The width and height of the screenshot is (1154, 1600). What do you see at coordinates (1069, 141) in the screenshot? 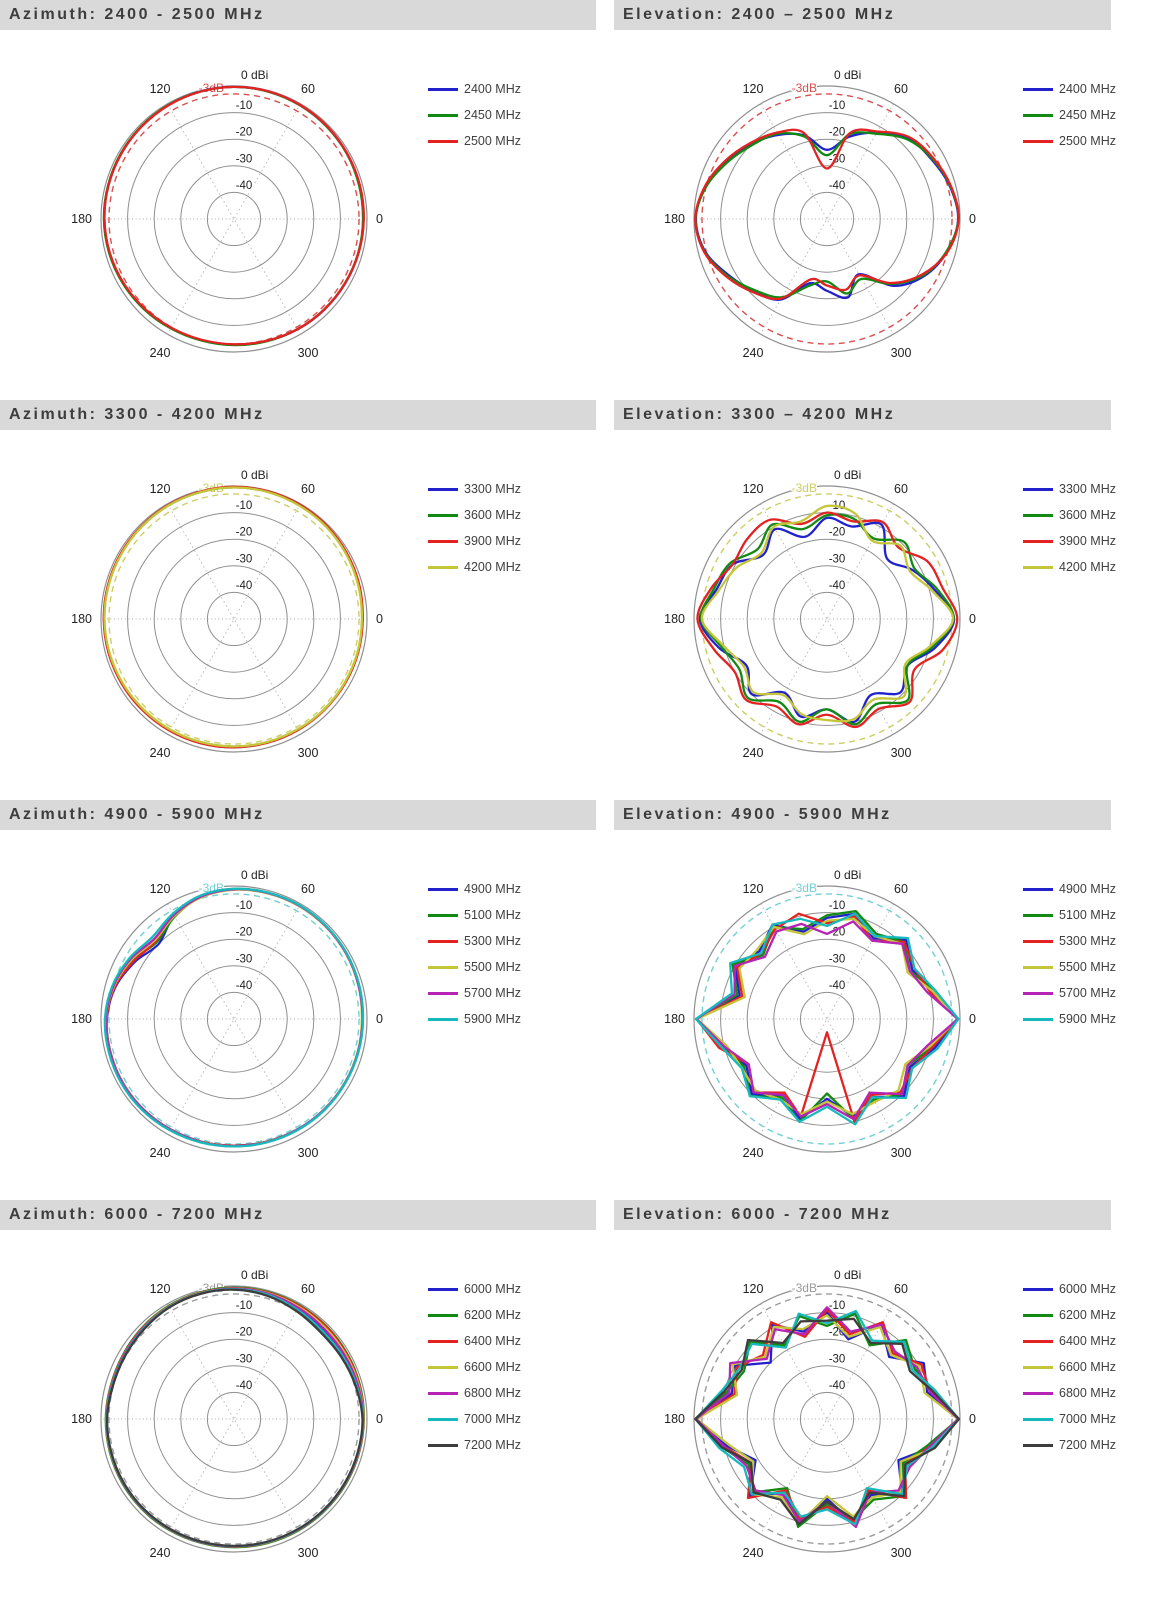
I see `legend-item: 2500 MHz` at bounding box center [1069, 141].